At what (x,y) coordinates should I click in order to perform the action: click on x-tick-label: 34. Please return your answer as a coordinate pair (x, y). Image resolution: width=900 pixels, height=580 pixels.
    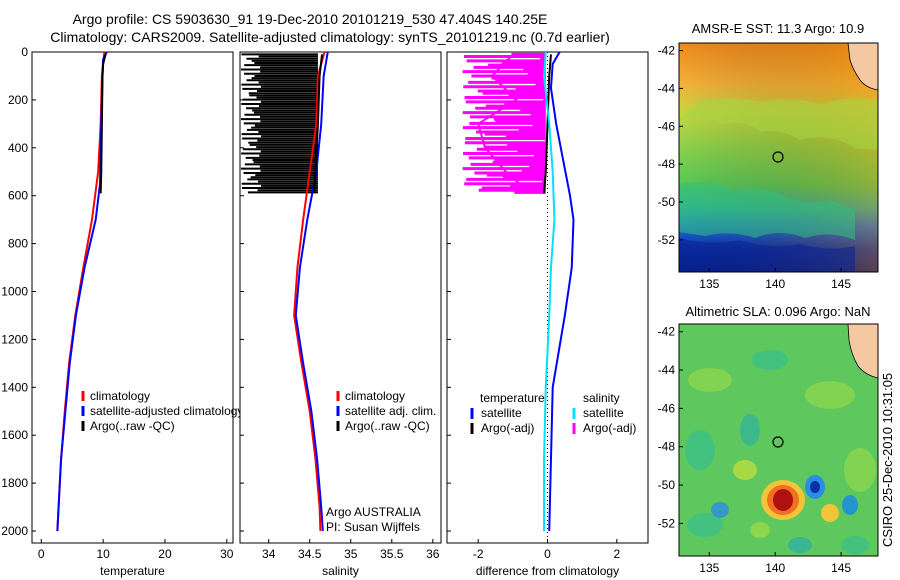
    Looking at the image, I should click on (269, 554).